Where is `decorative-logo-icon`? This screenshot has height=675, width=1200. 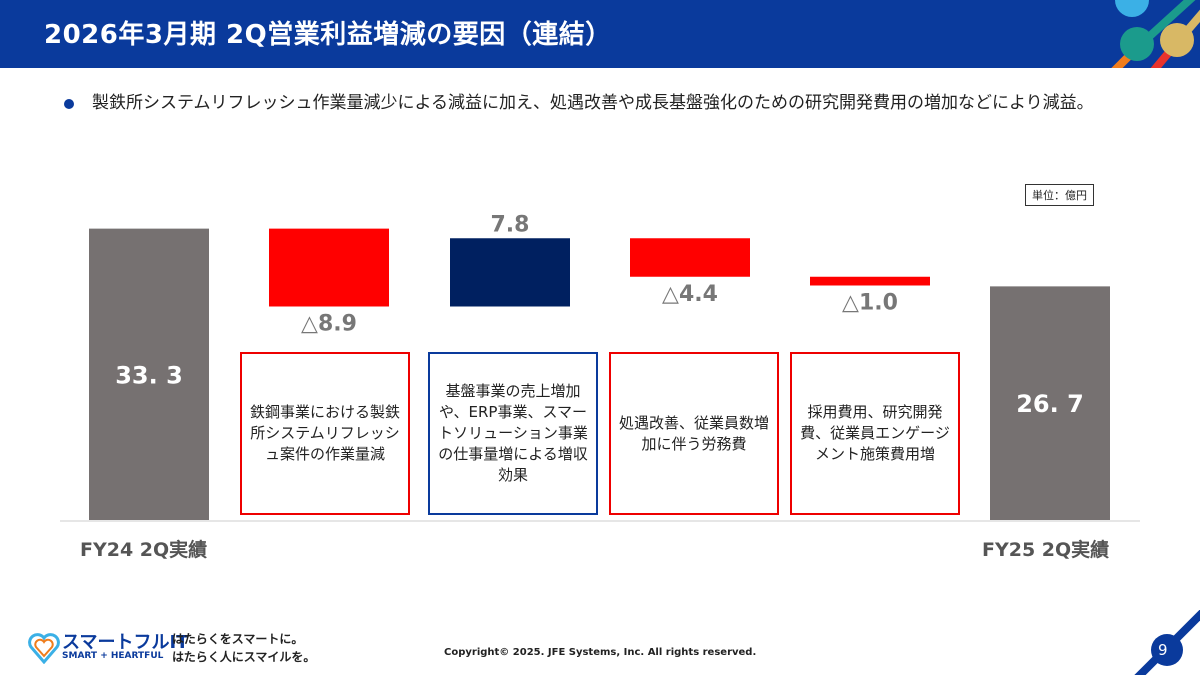 decorative-logo-icon is located at coordinates (1155, 34).